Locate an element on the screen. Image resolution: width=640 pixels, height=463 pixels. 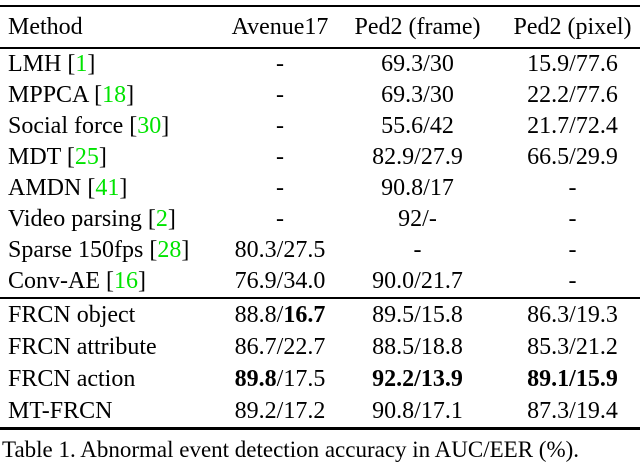
citation-link: 16 is located at coordinates (126, 281).